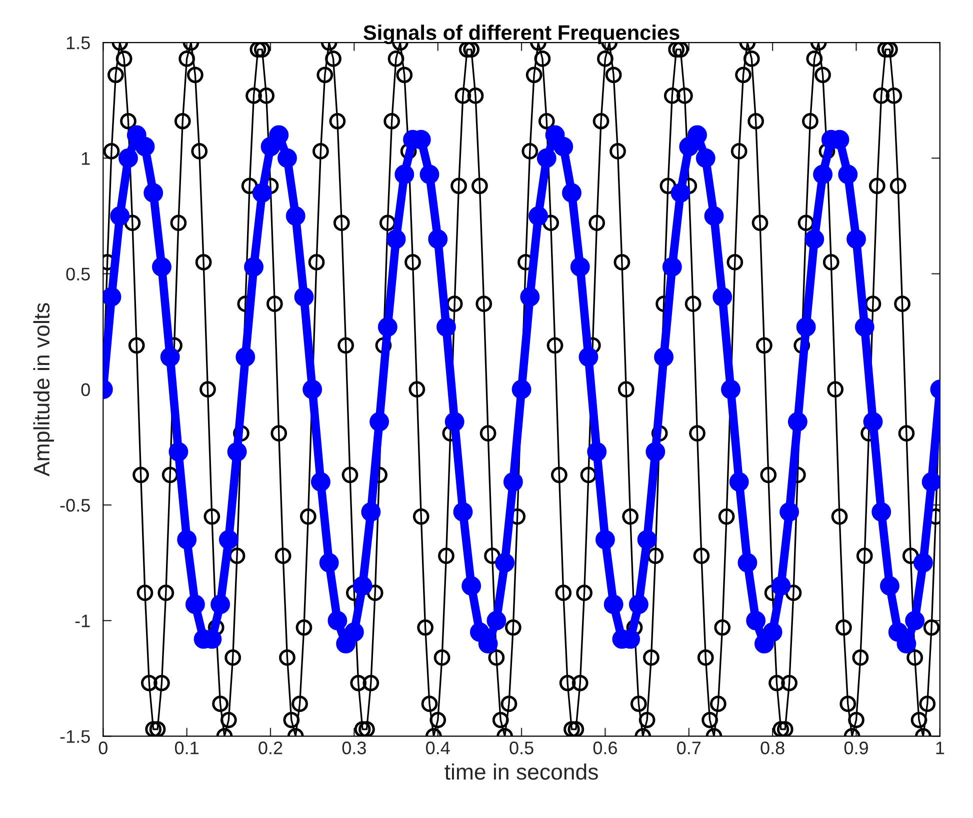  What do you see at coordinates (354, 748) in the screenshot?
I see `x-tick-label: 0.3` at bounding box center [354, 748].